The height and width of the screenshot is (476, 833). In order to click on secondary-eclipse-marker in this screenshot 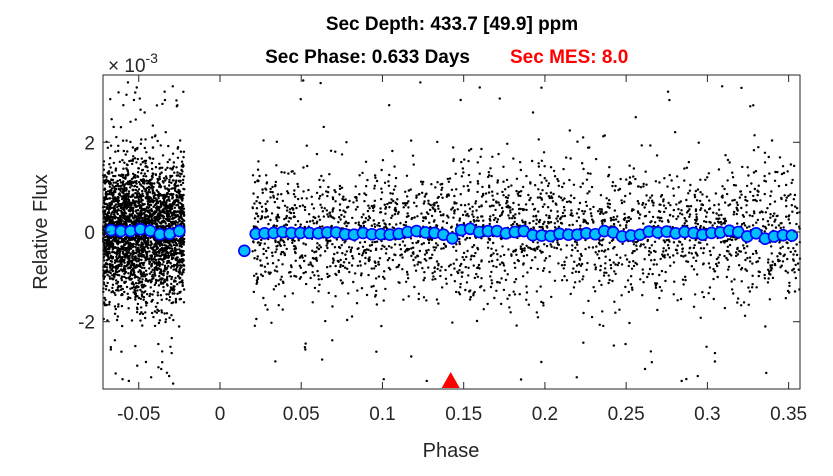, I will do `click(450, 380)`.